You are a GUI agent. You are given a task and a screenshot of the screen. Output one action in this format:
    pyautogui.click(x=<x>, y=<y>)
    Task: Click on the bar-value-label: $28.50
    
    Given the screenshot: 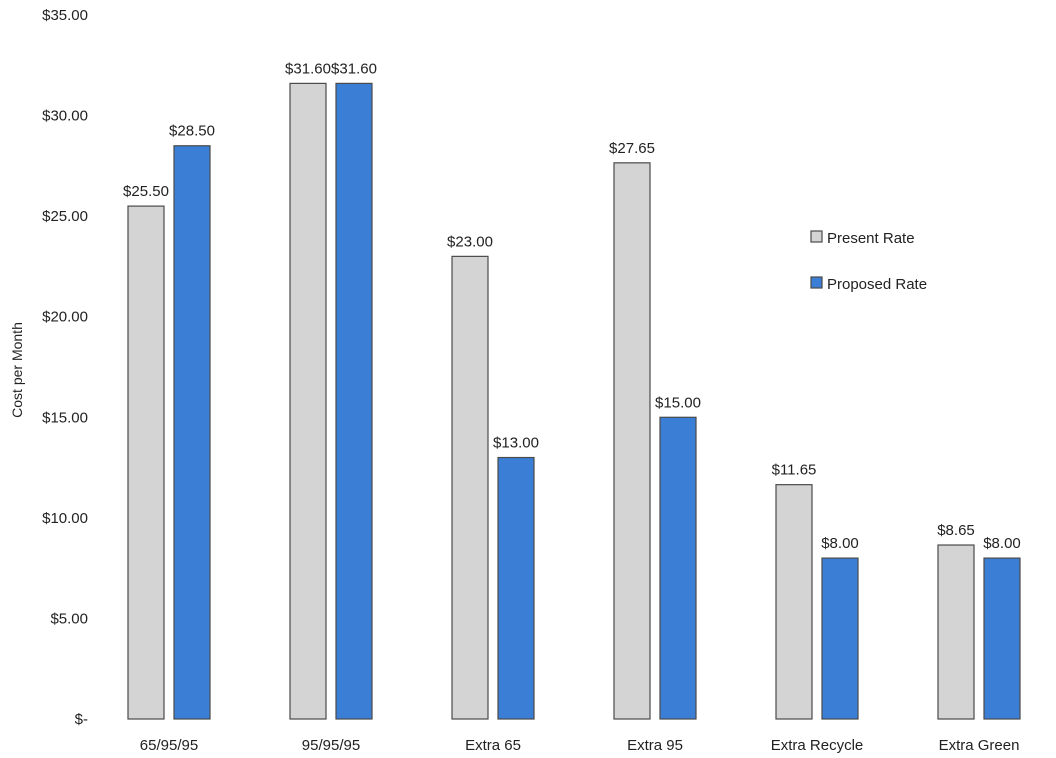 What is the action you would take?
    pyautogui.click(x=192, y=131)
    